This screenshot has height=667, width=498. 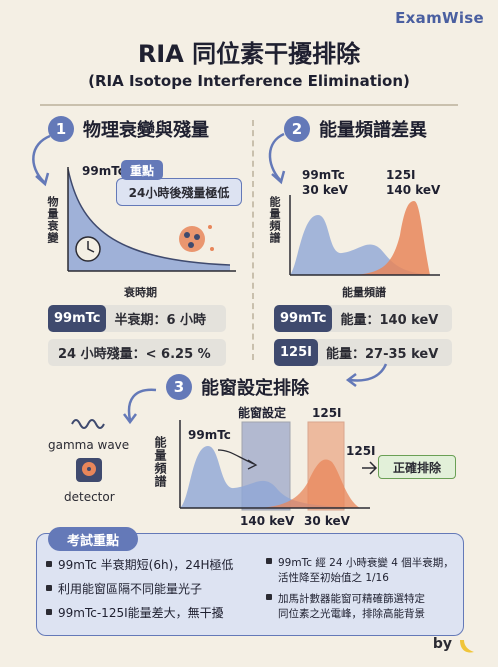 I want to click on energy-text: 能量：140 keV, so click(x=389, y=320).